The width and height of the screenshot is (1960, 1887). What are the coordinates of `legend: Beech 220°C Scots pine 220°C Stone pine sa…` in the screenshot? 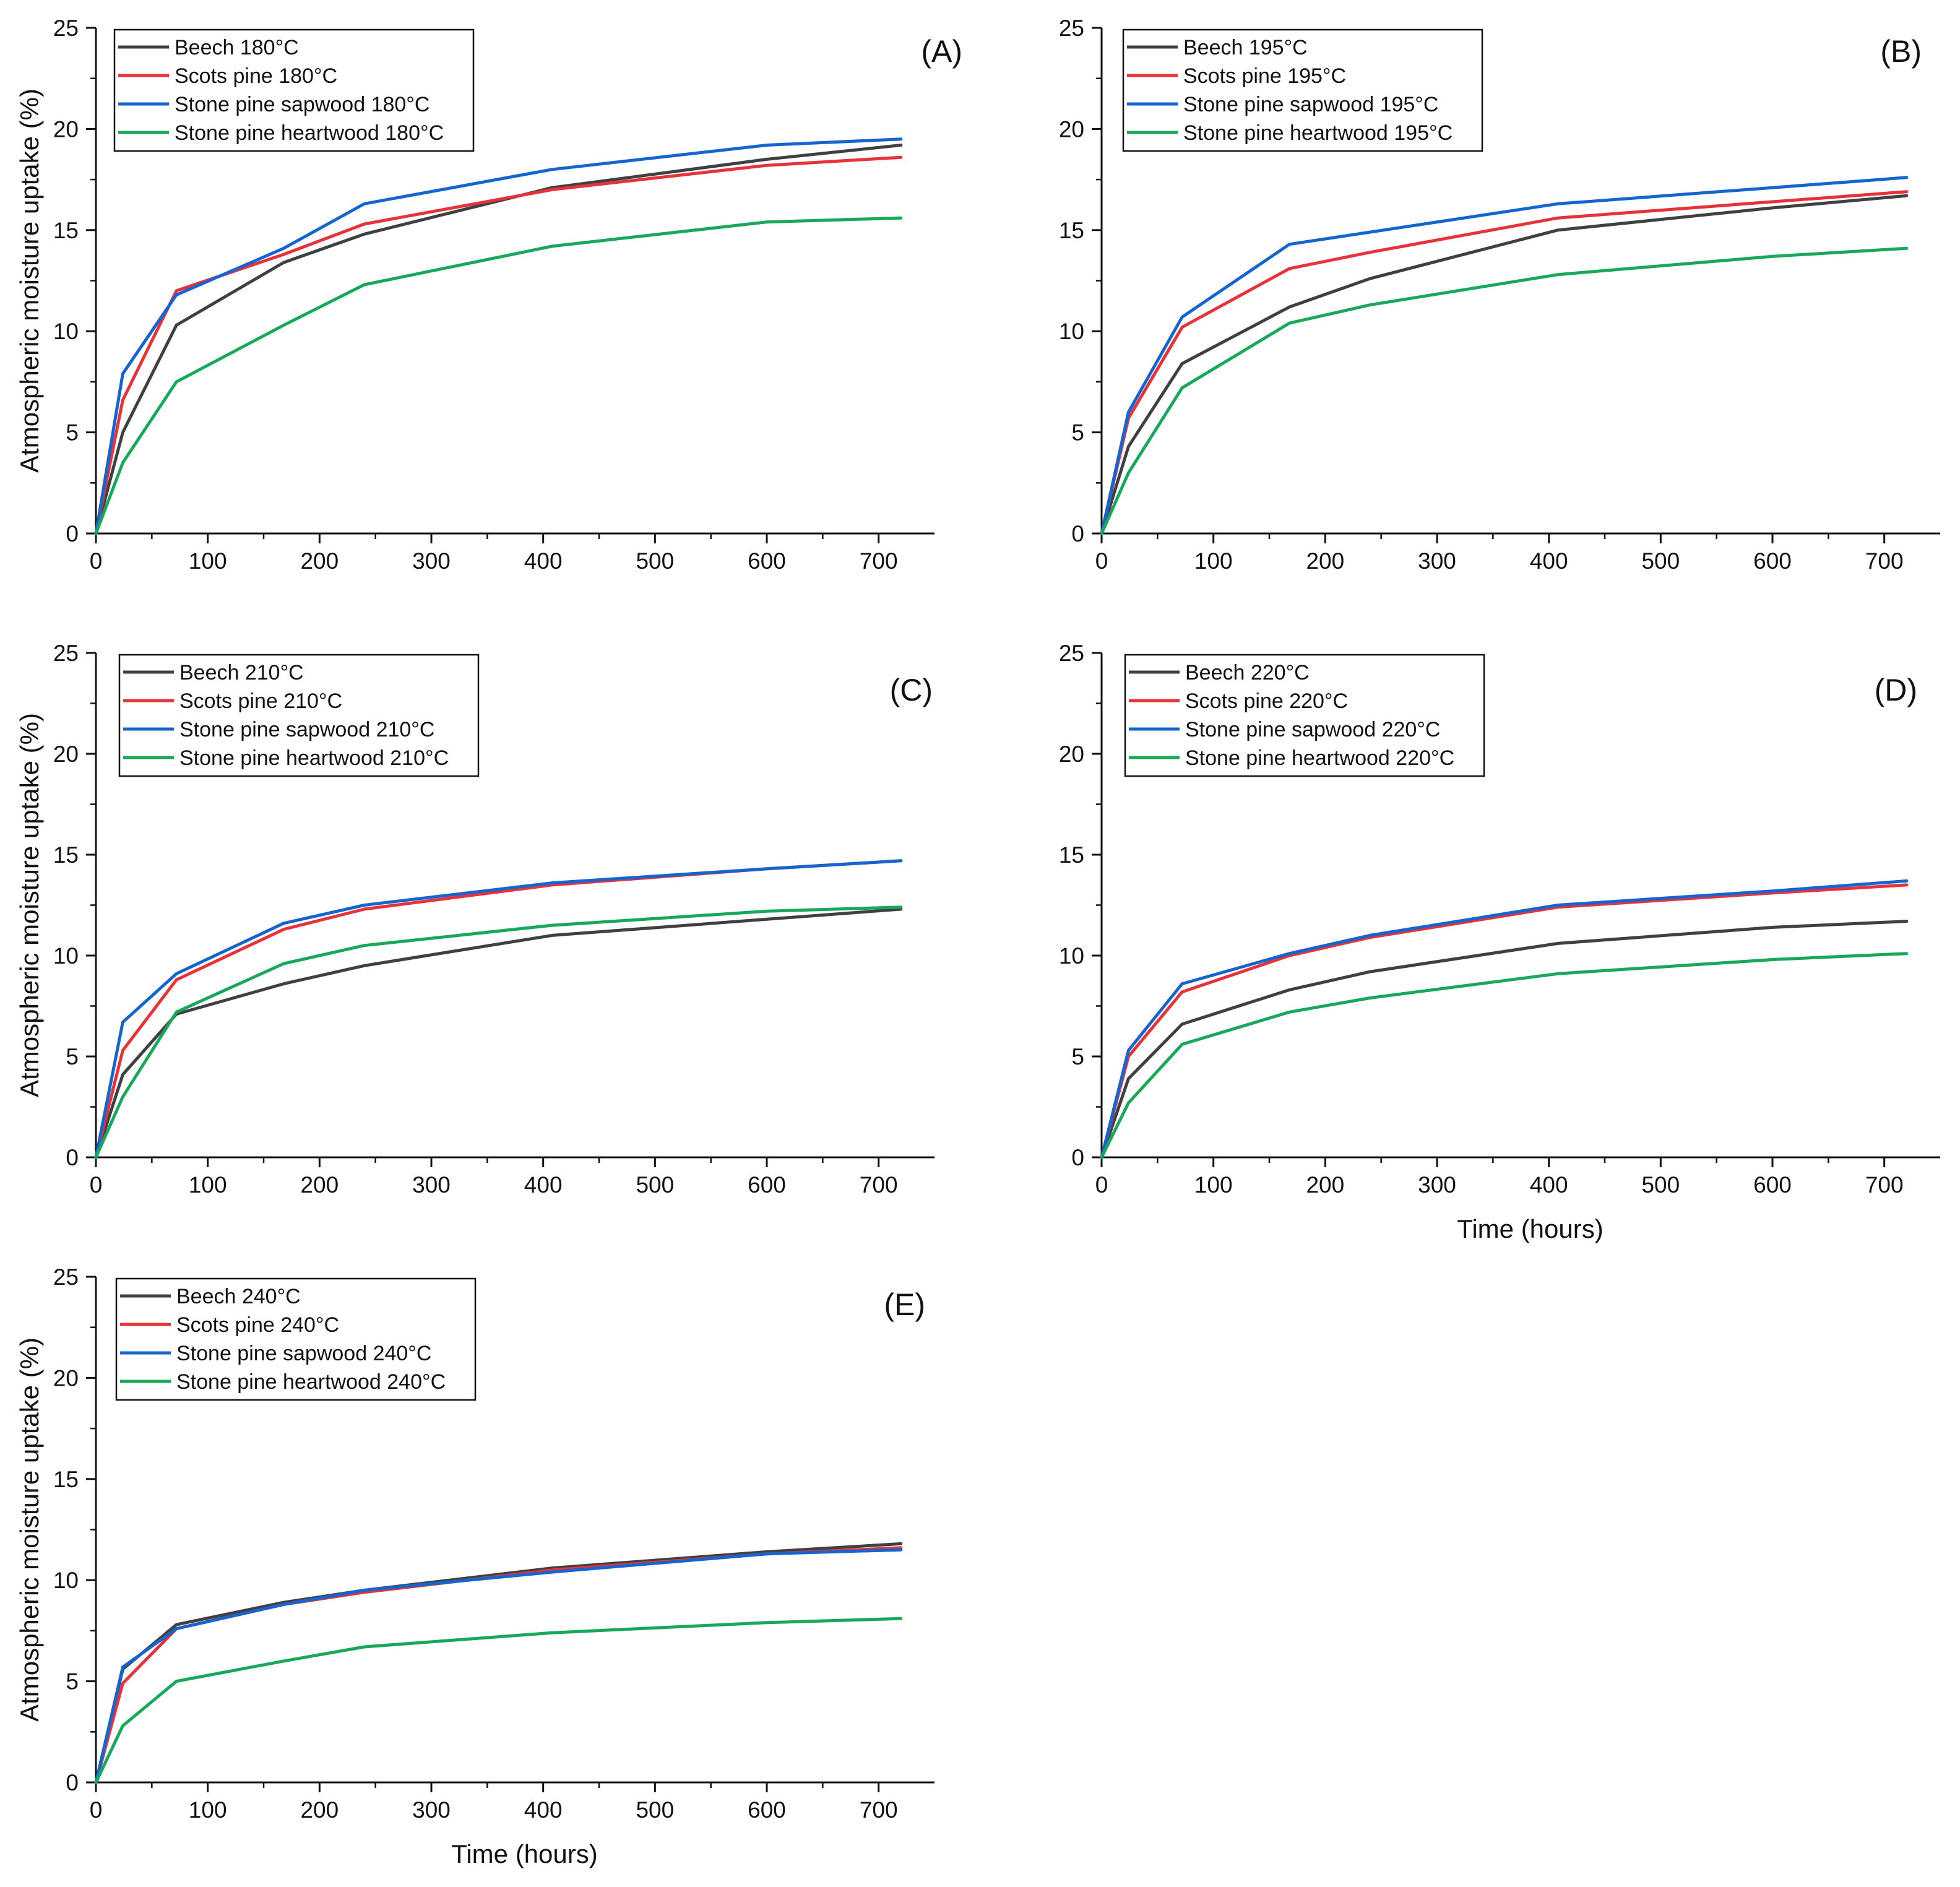 It's located at (1304, 715).